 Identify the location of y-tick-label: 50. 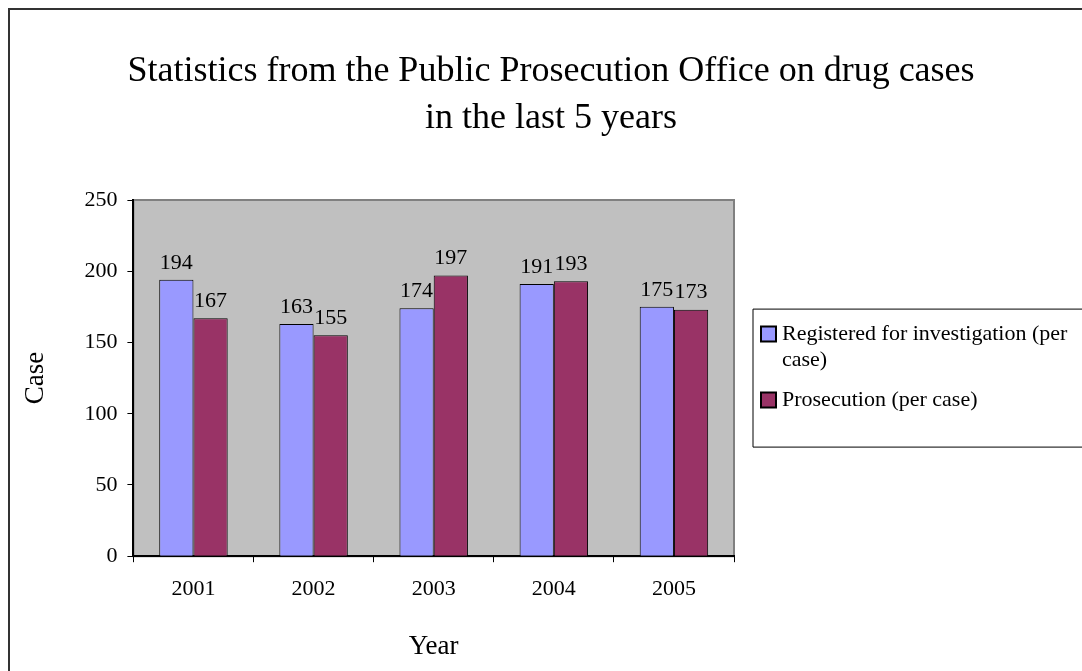
(106, 483).